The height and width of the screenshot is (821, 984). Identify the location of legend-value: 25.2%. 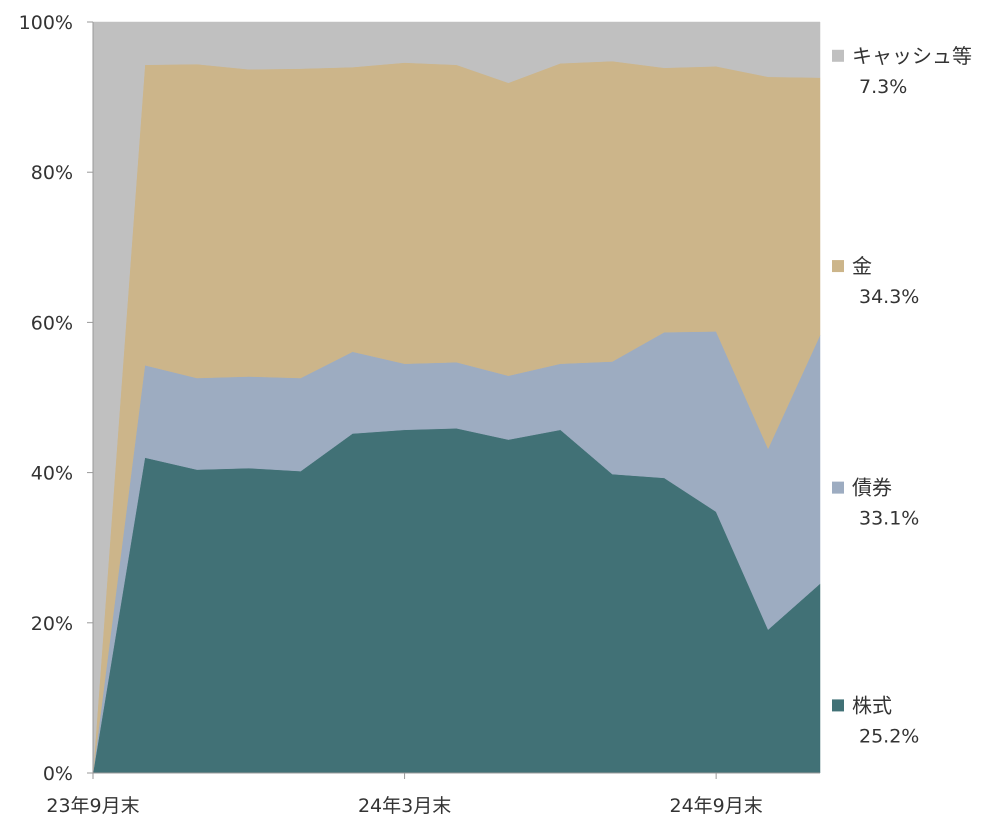
(889, 736).